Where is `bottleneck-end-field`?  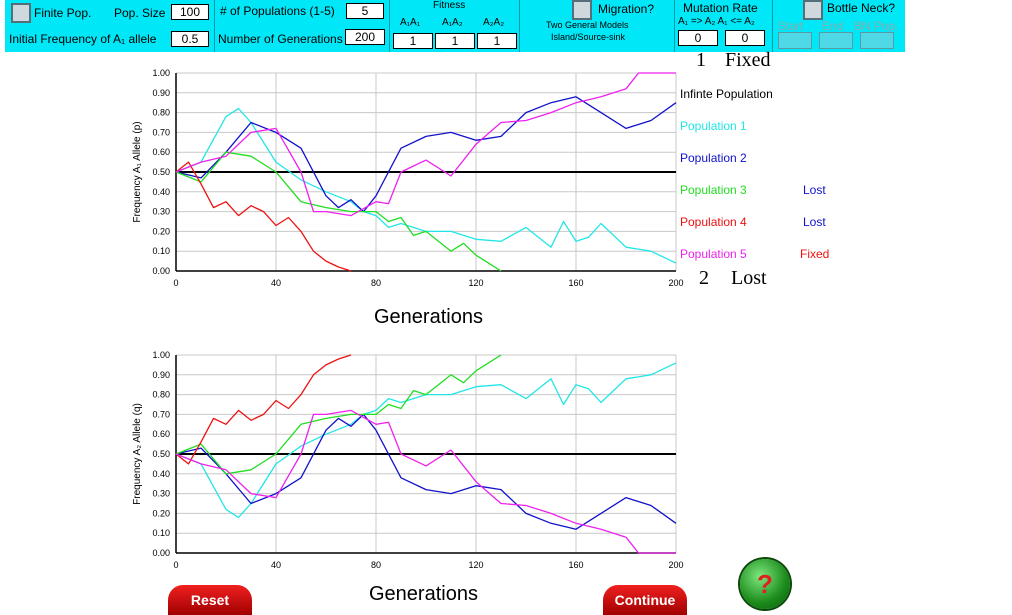 bottleneck-end-field is located at coordinates (836, 40).